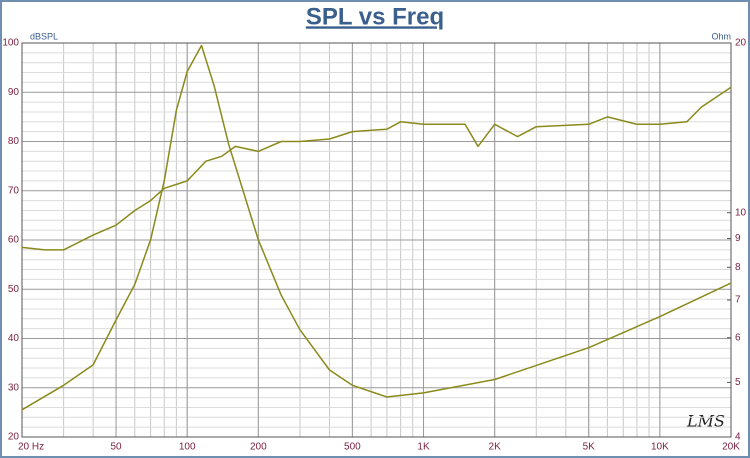 The height and width of the screenshot is (458, 750). What do you see at coordinates (375, 16) in the screenshot?
I see `chart-title: SPL vs Freq` at bounding box center [375, 16].